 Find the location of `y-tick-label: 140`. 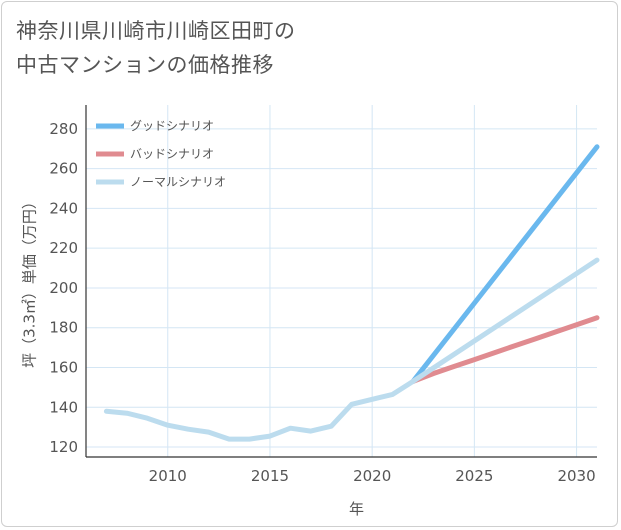

y-tick-label: 140 is located at coordinates (63, 407).